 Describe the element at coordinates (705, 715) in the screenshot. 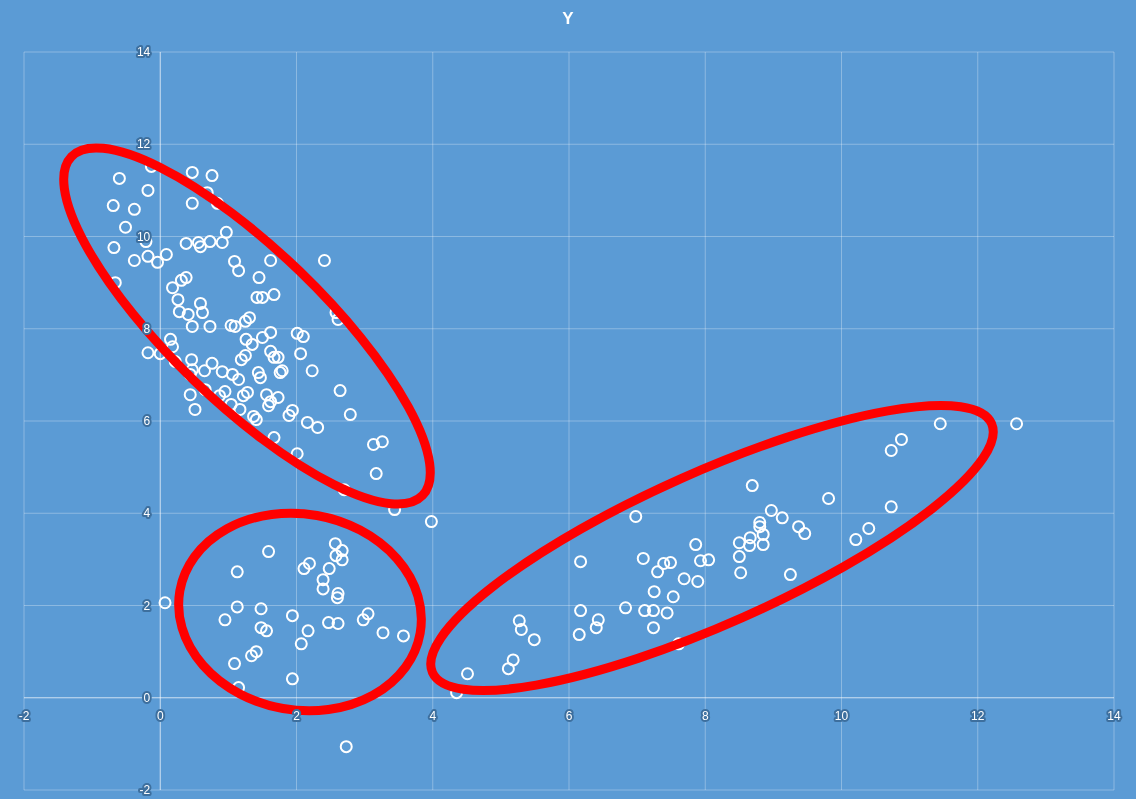

I see `x-tick-label: 8` at that location.